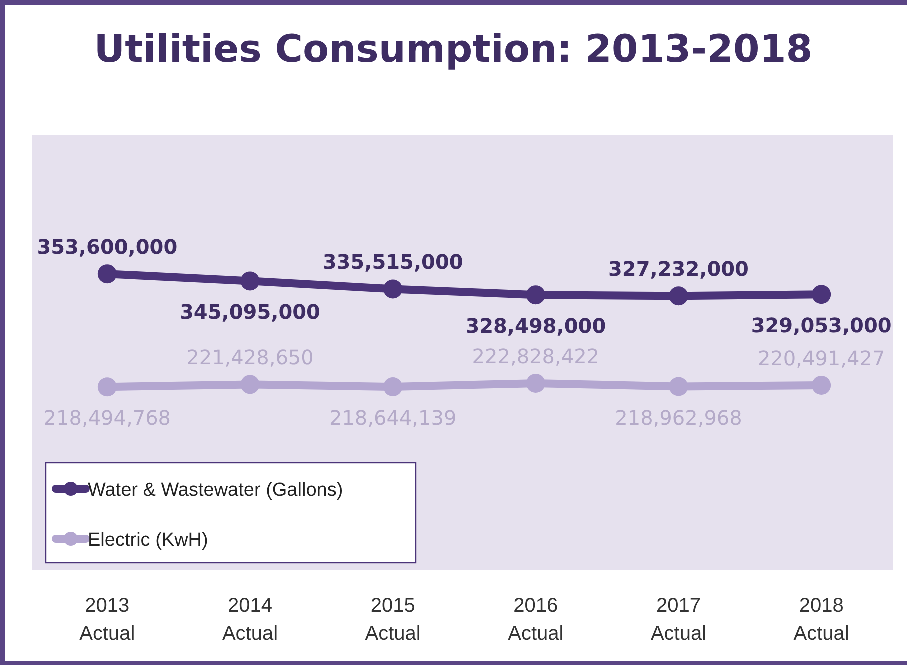 Image resolution: width=907 pixels, height=665 pixels. Describe the element at coordinates (250, 312) in the screenshot. I see `data-label: 345,095,000` at that location.